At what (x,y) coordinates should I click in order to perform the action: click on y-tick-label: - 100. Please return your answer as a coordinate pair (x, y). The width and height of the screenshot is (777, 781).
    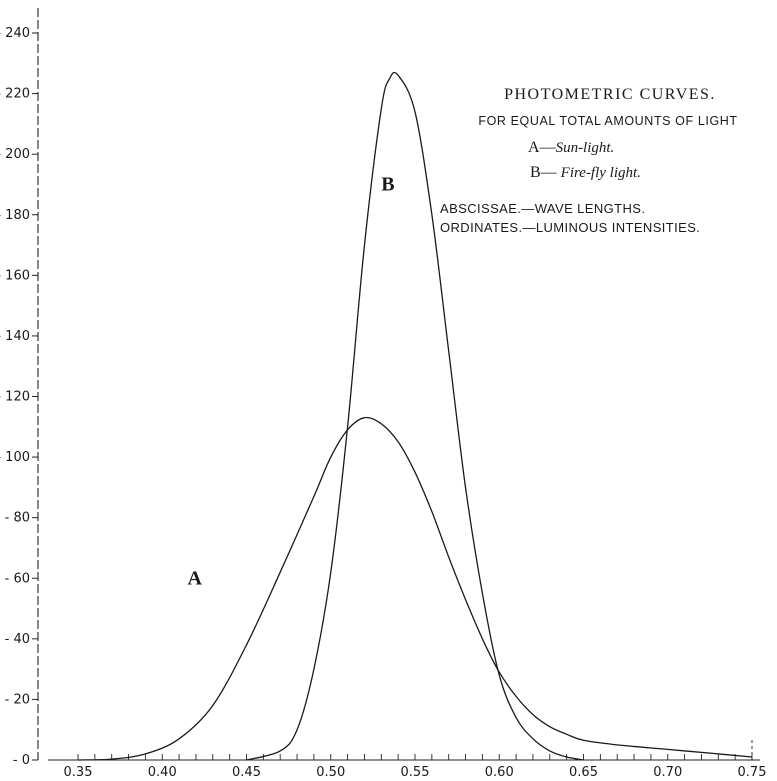
    Looking at the image, I should click on (15, 457).